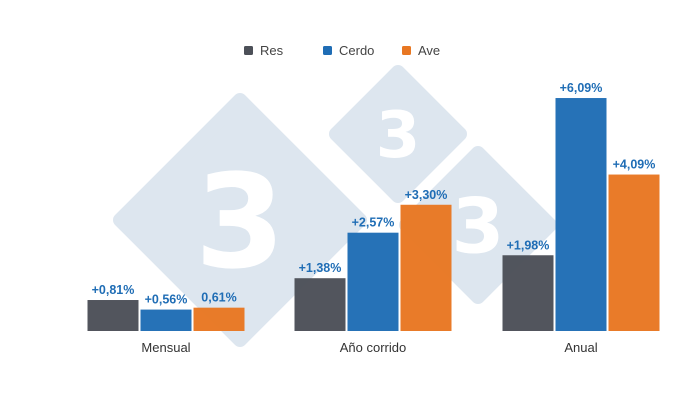 The image size is (700, 400). I want to click on watermark-diamond: 3, so click(398, 134).